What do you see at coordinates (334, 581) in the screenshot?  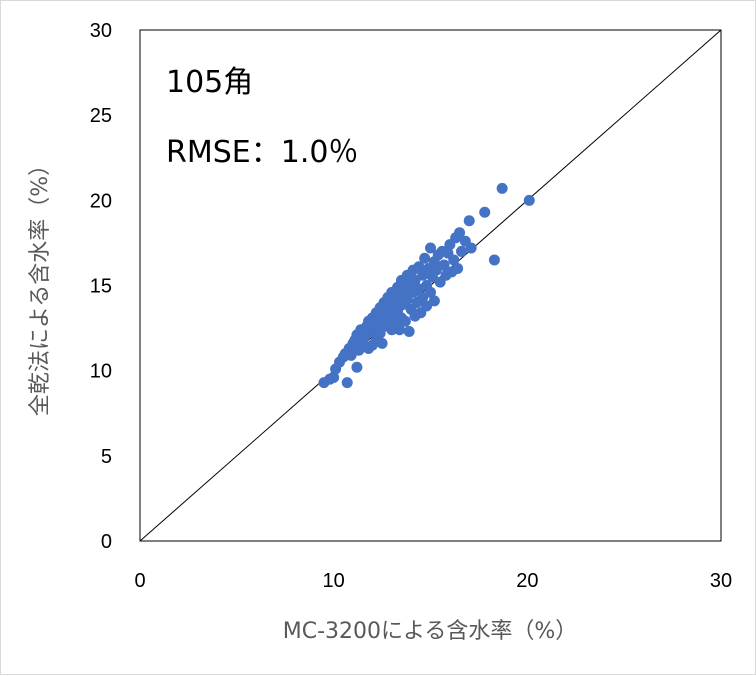 I see `x-tick-label: 10` at bounding box center [334, 581].